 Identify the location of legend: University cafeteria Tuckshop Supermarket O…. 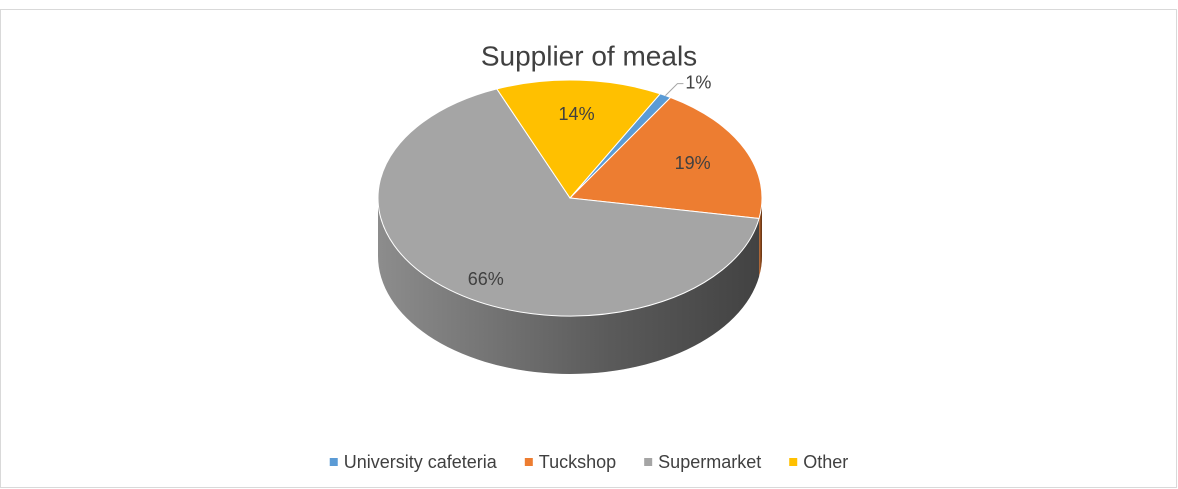
(588, 462).